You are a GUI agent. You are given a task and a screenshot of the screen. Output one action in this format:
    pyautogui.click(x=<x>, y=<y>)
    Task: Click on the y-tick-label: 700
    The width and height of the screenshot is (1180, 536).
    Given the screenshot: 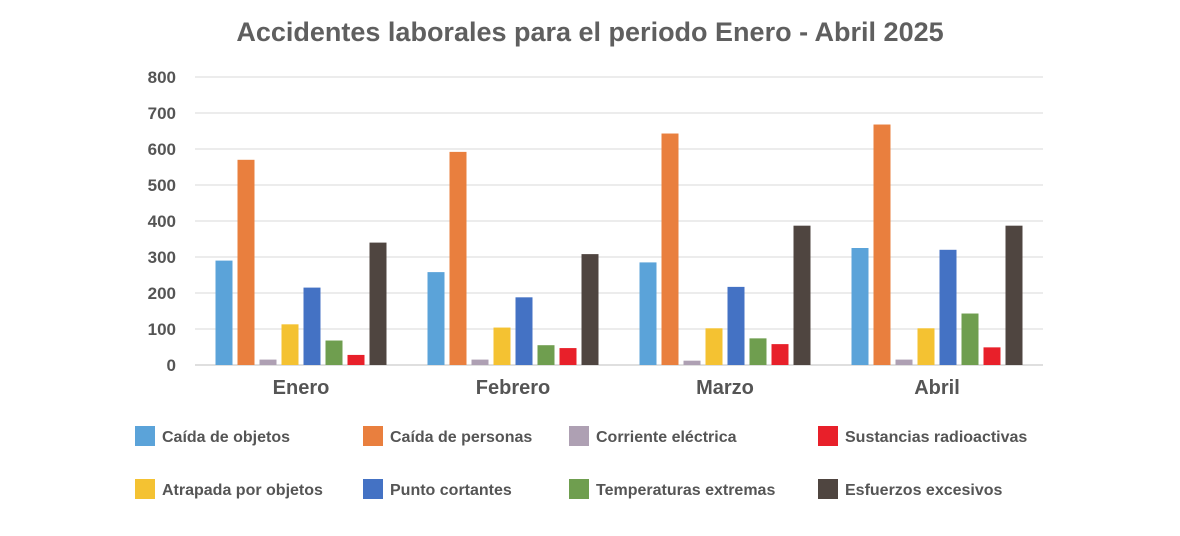 What is the action you would take?
    pyautogui.click(x=162, y=113)
    